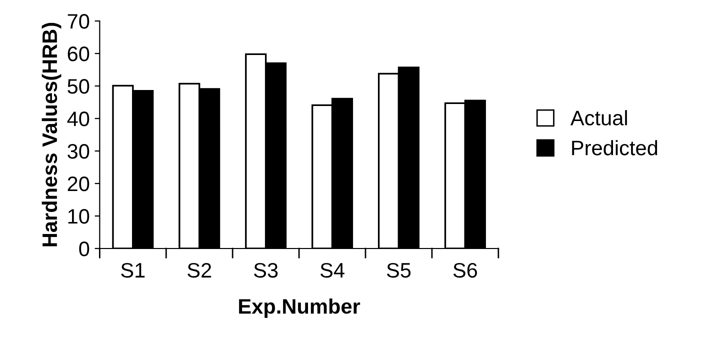 The width and height of the screenshot is (712, 350). What do you see at coordinates (84, 249) in the screenshot?
I see `y-tick-label: 0` at bounding box center [84, 249].